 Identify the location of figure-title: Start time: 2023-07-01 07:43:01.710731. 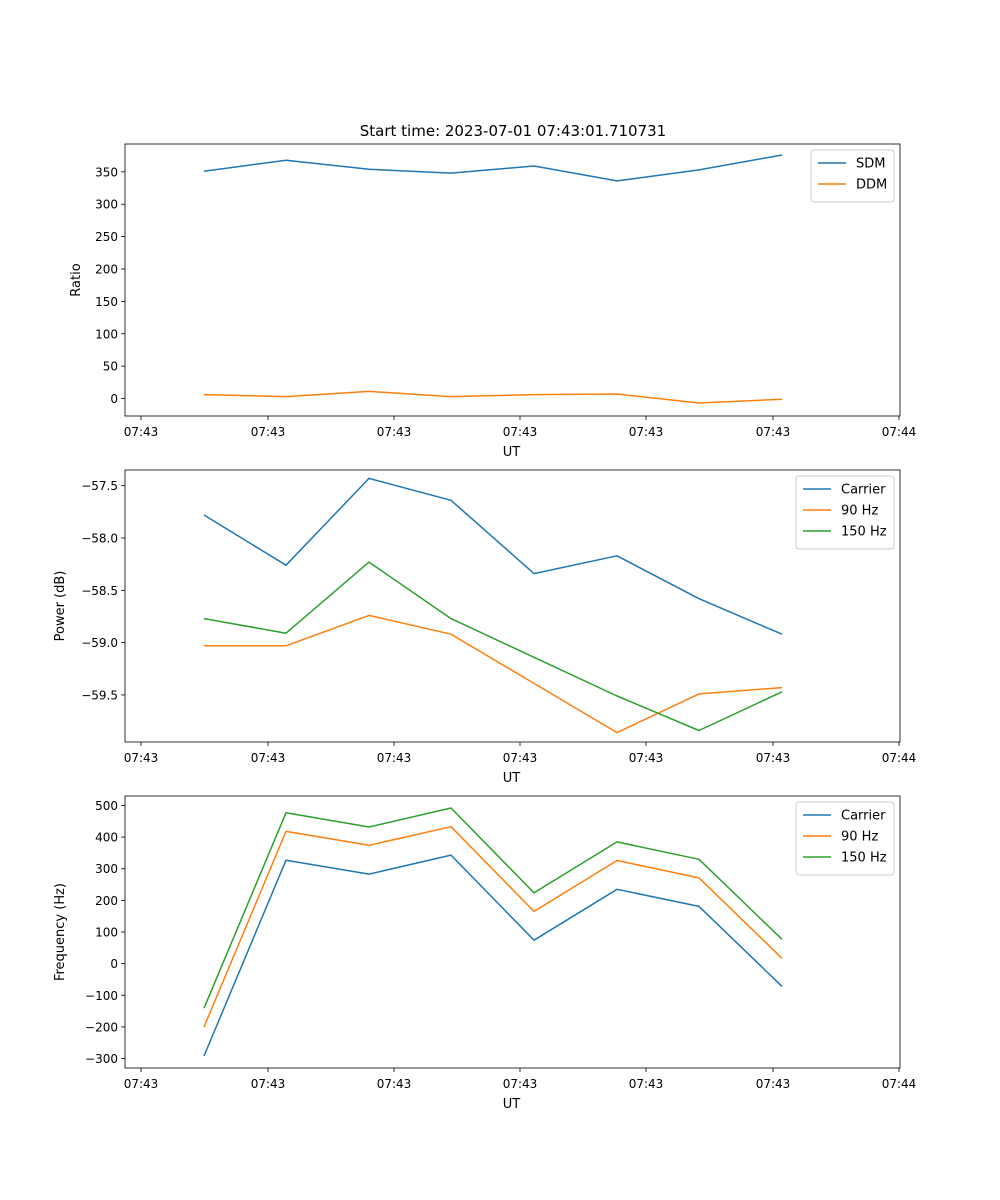
(513, 131).